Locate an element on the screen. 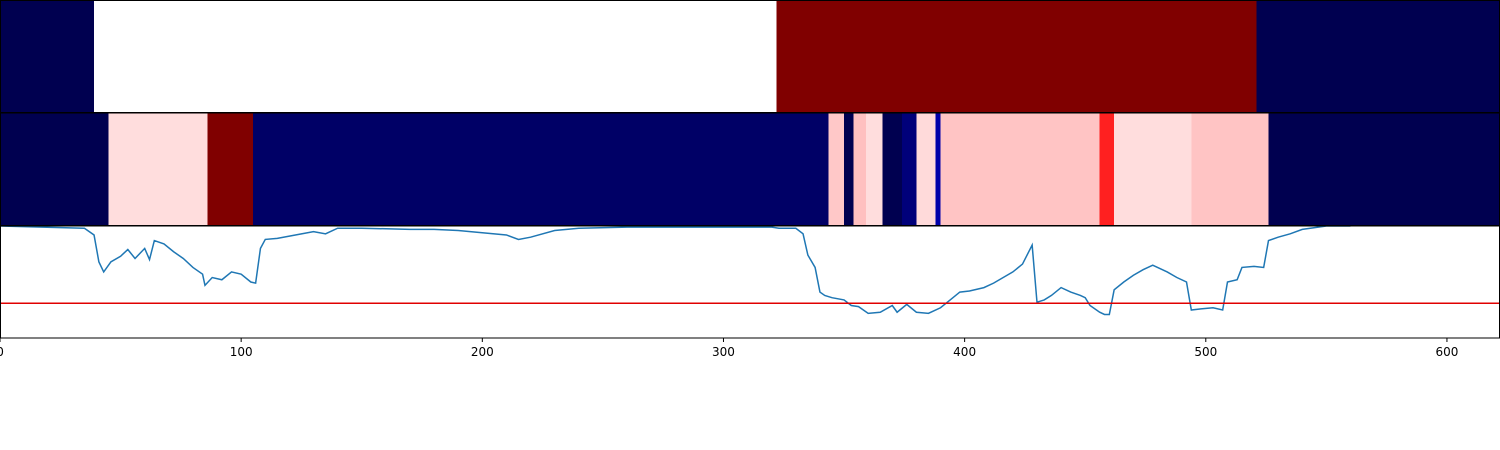  x-tick-label: 300 is located at coordinates (723, 352).